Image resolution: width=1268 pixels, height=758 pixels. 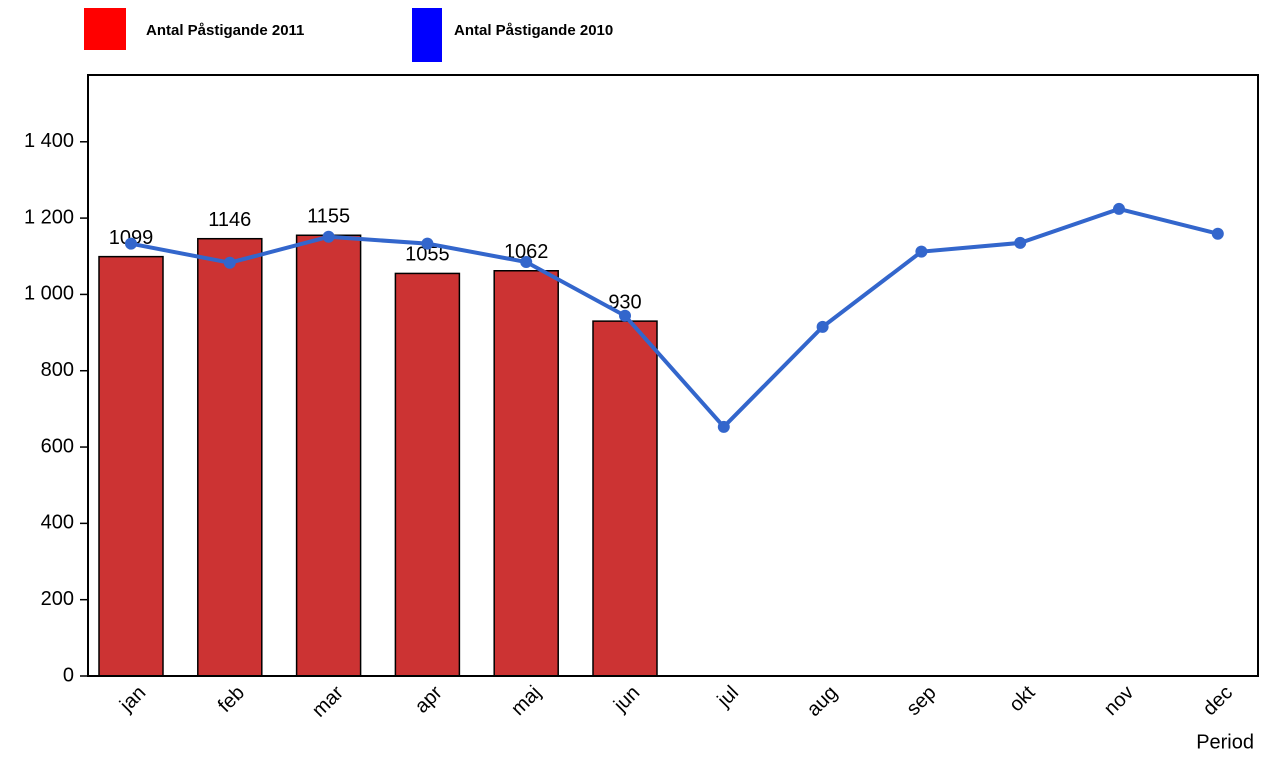 What do you see at coordinates (1119, 701) in the screenshot?
I see `x-tick-label: nov` at bounding box center [1119, 701].